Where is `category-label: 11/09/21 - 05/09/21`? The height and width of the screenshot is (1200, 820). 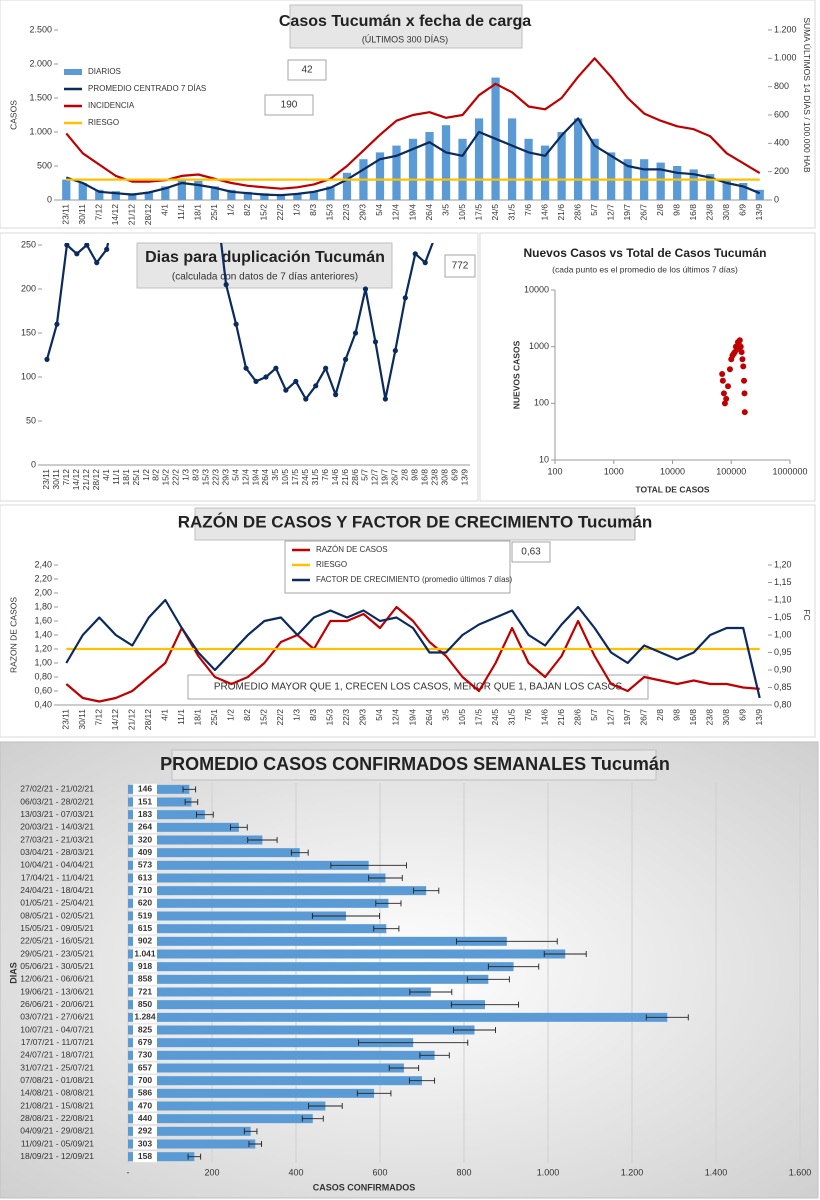
category-label: 11/09/21 - 05/09/21 is located at coordinates (57, 1143).